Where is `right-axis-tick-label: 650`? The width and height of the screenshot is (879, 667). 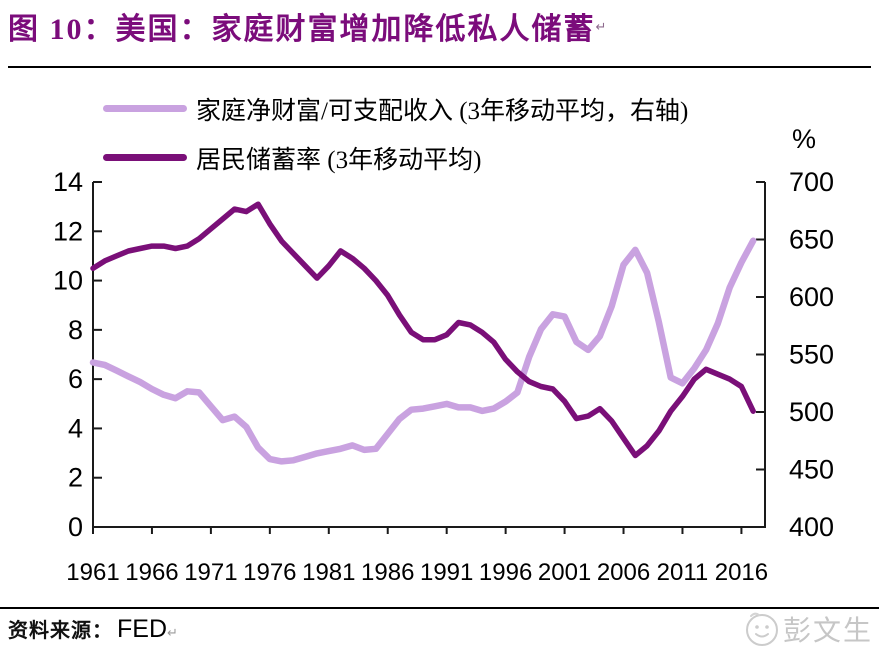
right-axis-tick-label: 650 is located at coordinates (811, 240).